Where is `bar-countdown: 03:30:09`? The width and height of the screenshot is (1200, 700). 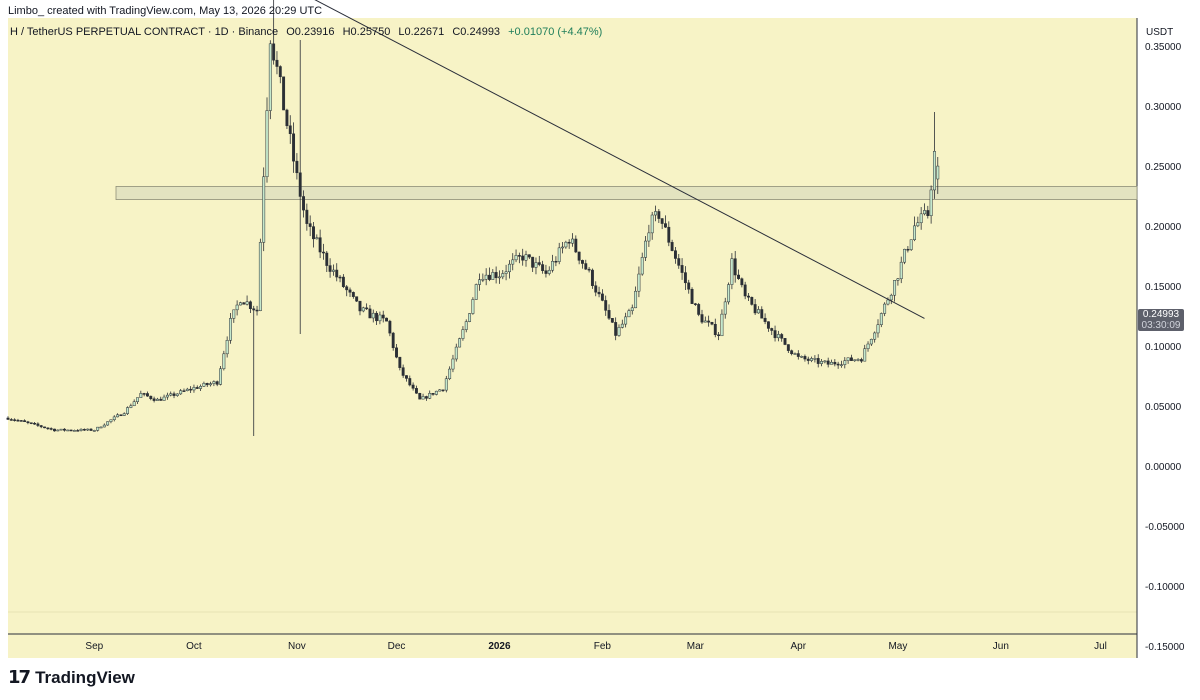
bar-countdown: 03:30:09 is located at coordinates (1161, 325).